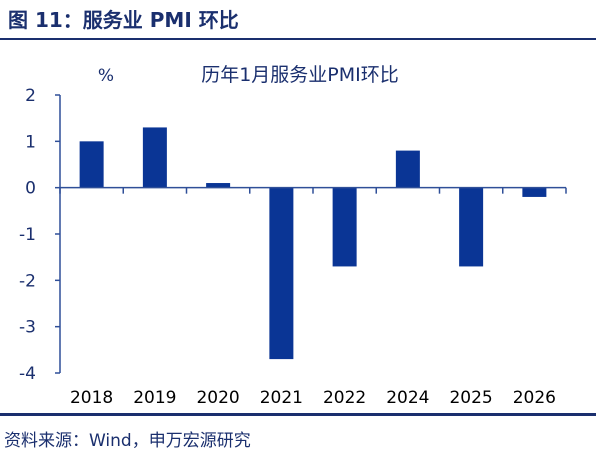 The height and width of the screenshot is (455, 596). I want to click on bar-2025, so click(471, 227).